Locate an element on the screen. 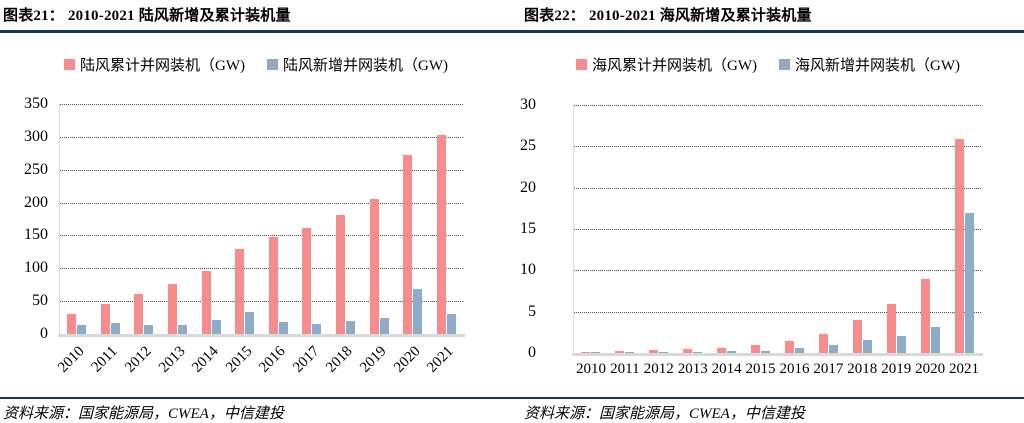  title-divider-line is located at coordinates (512, 31).